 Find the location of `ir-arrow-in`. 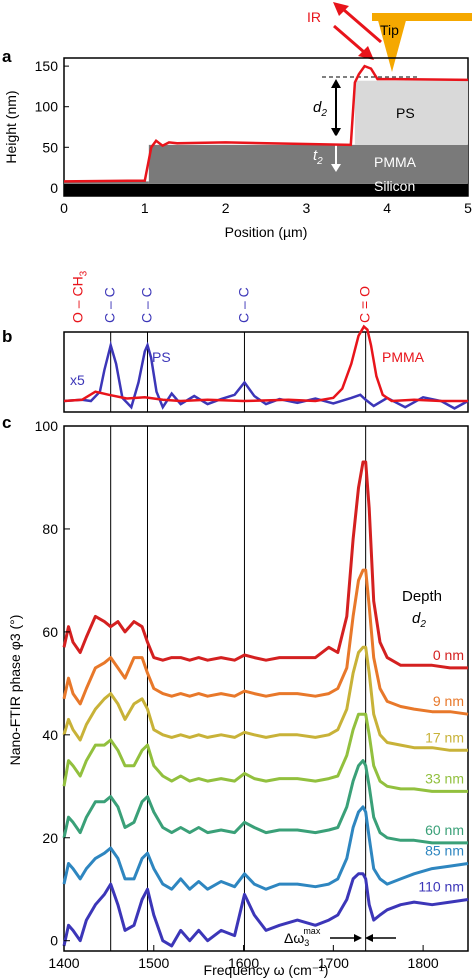

ir-arrow-in is located at coordinates (362, 26).